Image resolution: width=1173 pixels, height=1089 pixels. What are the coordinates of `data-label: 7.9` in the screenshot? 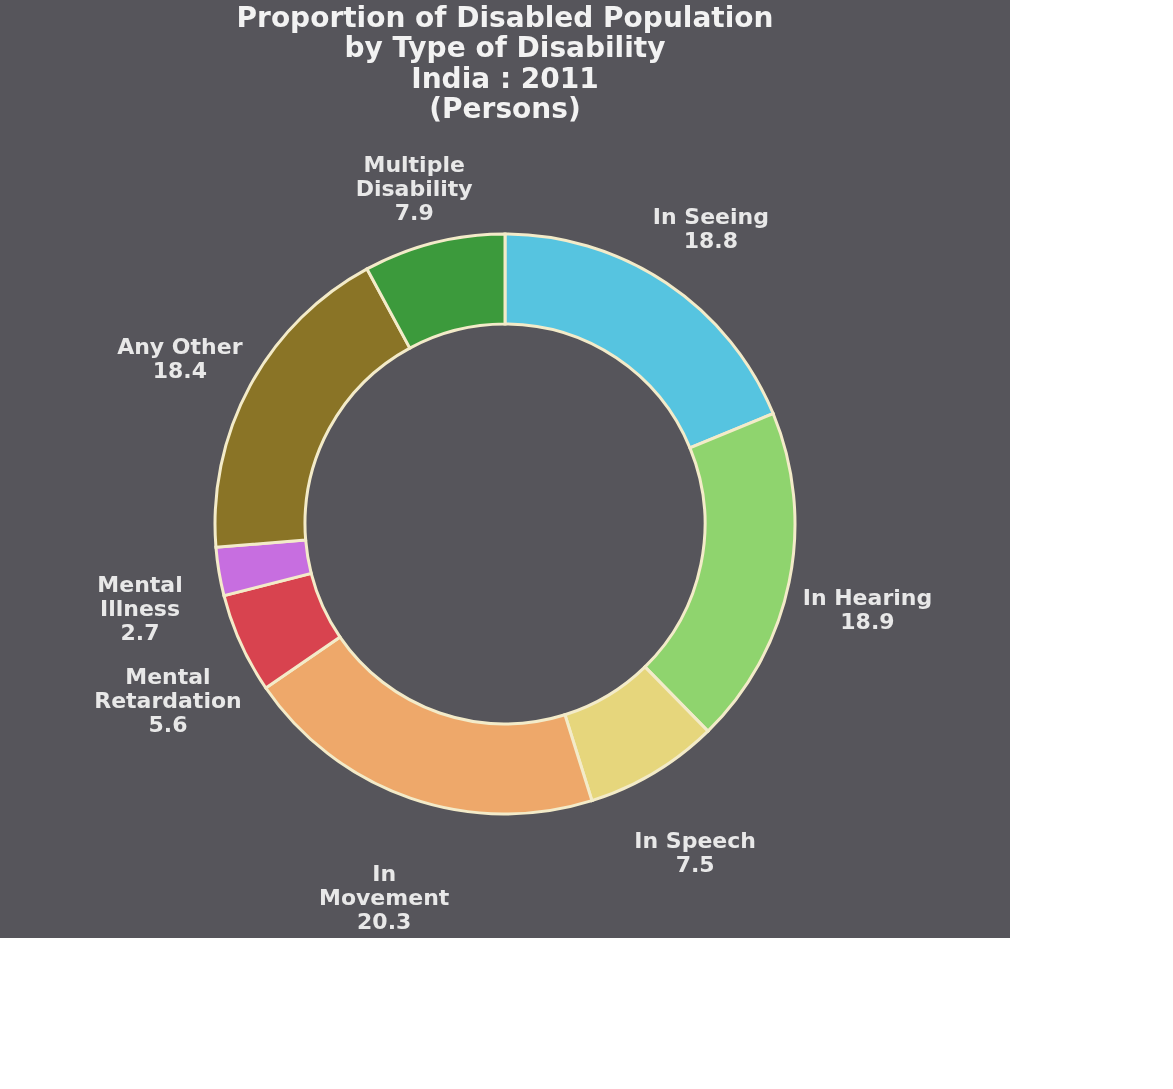 It's located at (414, 213).